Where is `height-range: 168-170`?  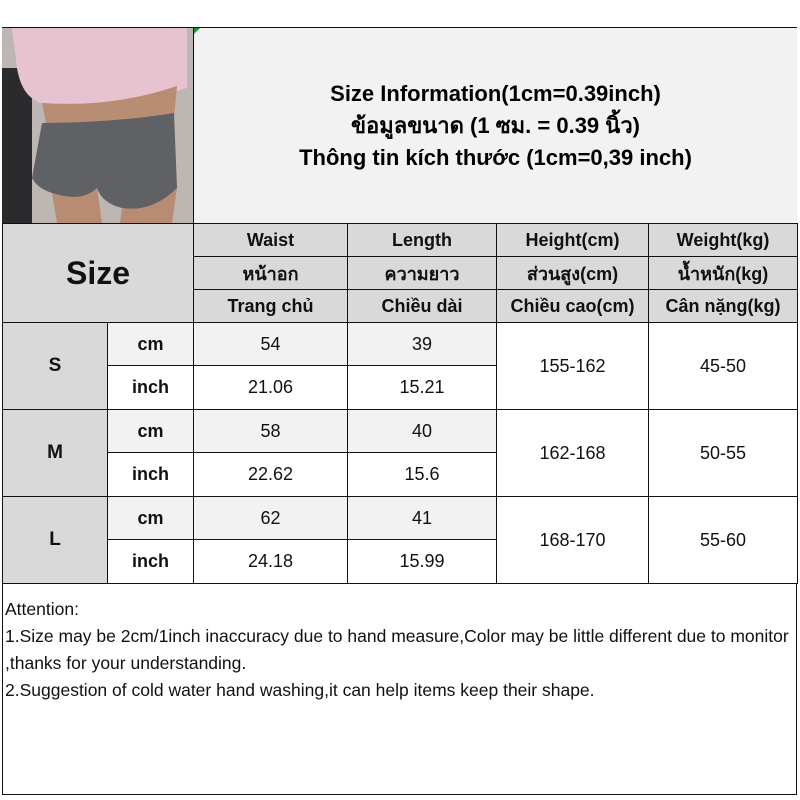
height-range: 168-170 is located at coordinates (572, 540).